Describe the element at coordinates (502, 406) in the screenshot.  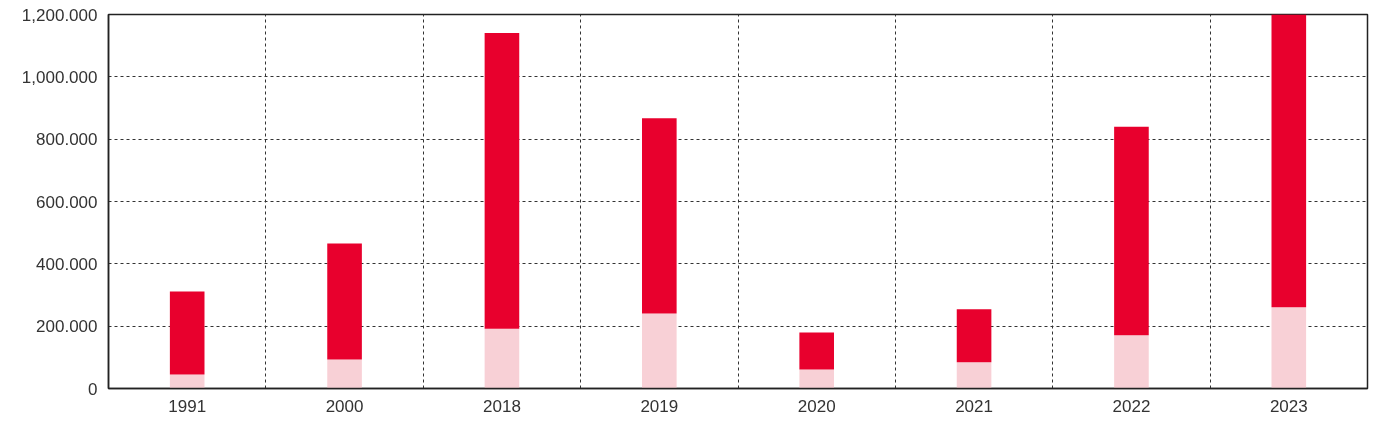
I see `x-tick-label: 2018` at that location.